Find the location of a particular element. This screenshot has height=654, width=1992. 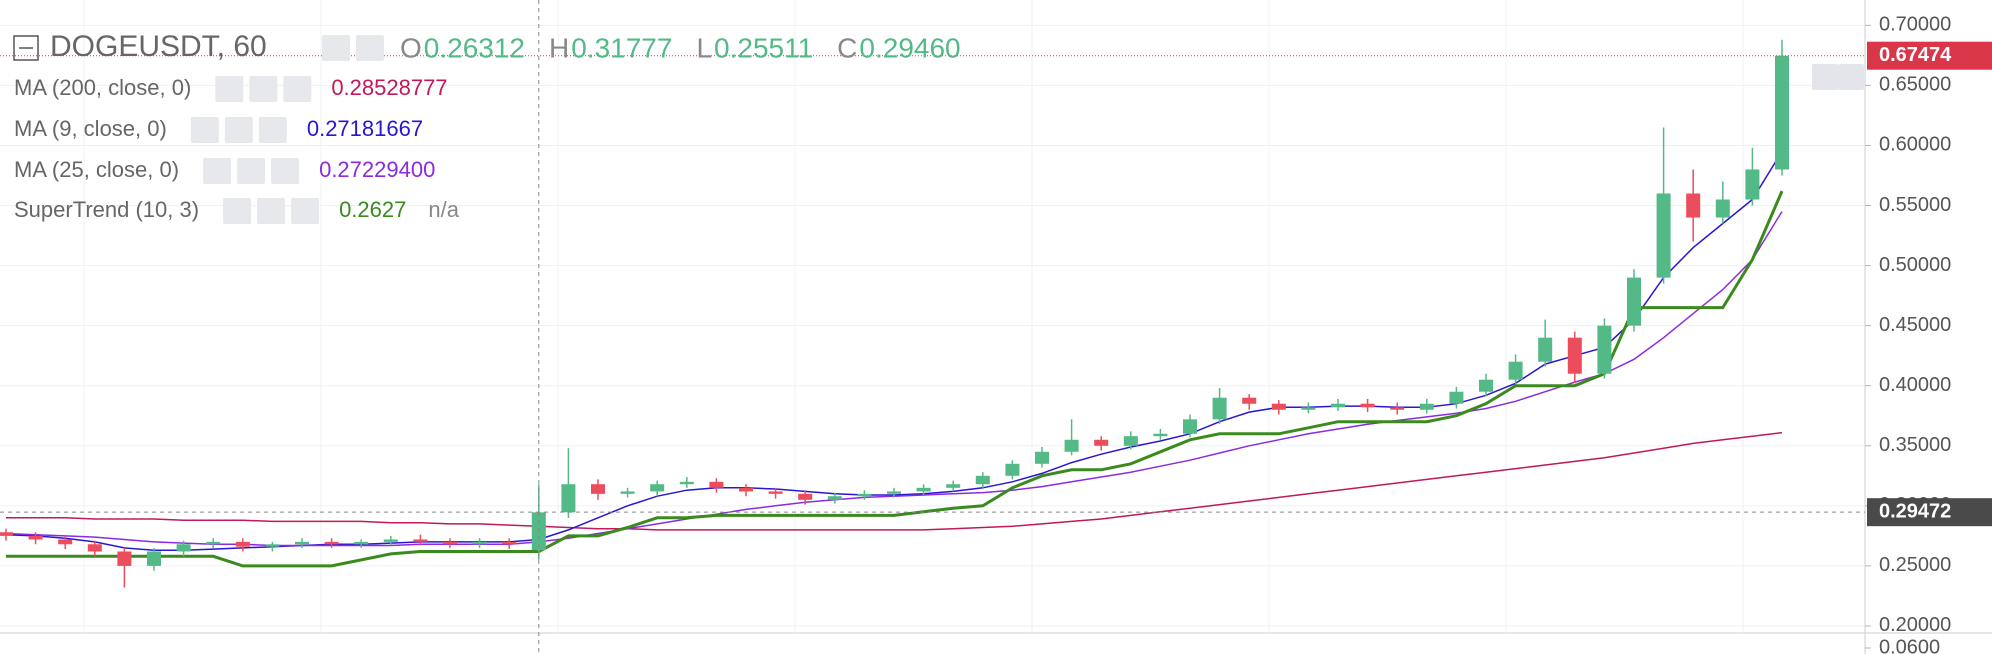

symbol-title: DOGEUSDT, 60 is located at coordinates (158, 46).